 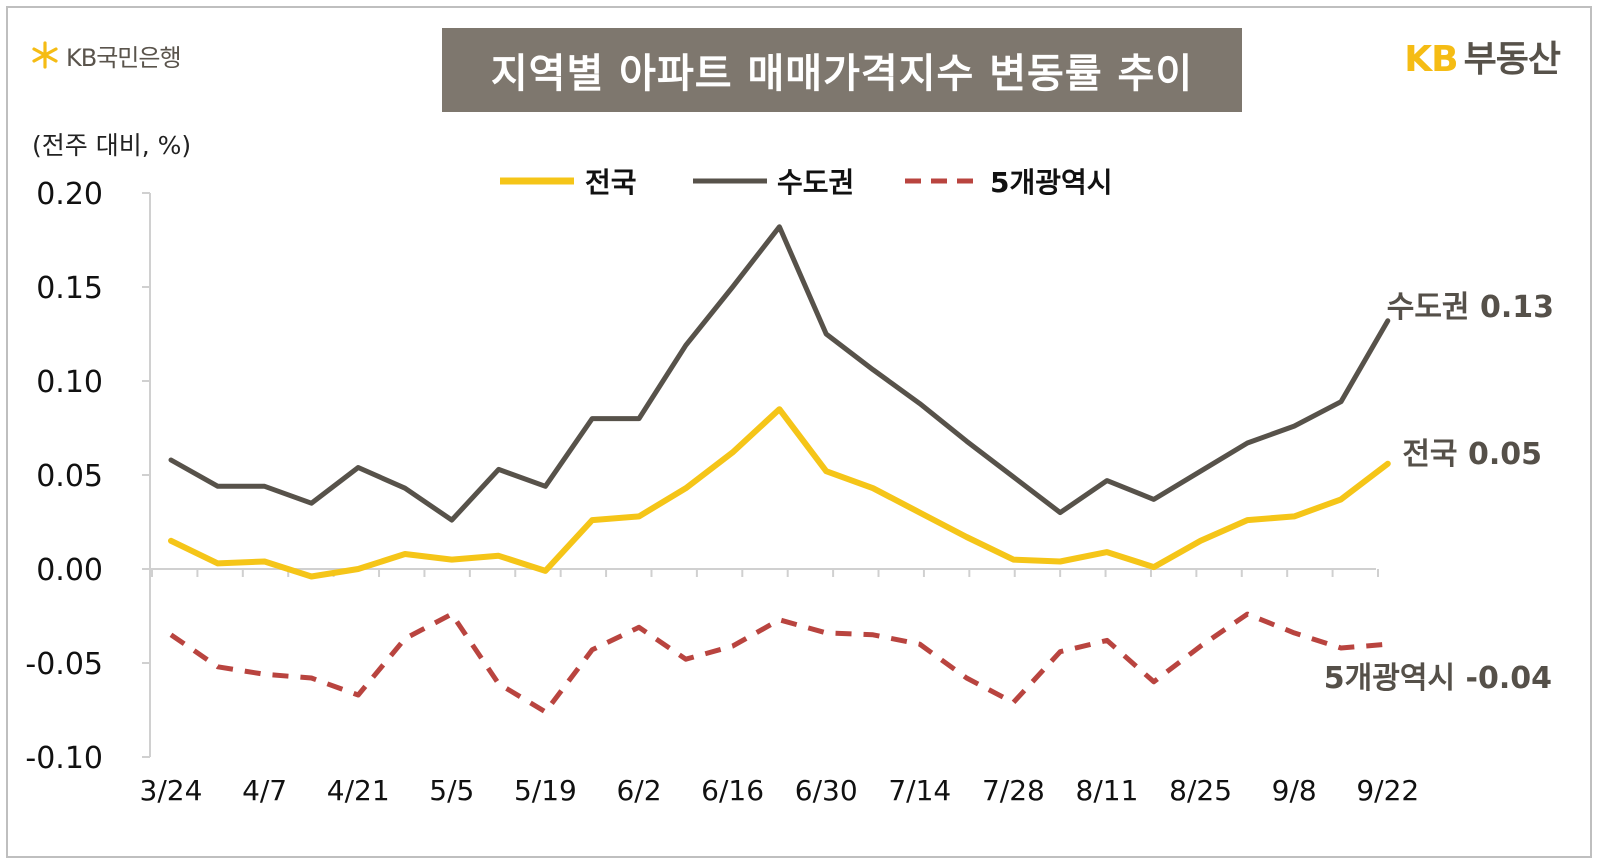 What do you see at coordinates (64, 664) in the screenshot?
I see `y-tick-label: -0.05` at bounding box center [64, 664].